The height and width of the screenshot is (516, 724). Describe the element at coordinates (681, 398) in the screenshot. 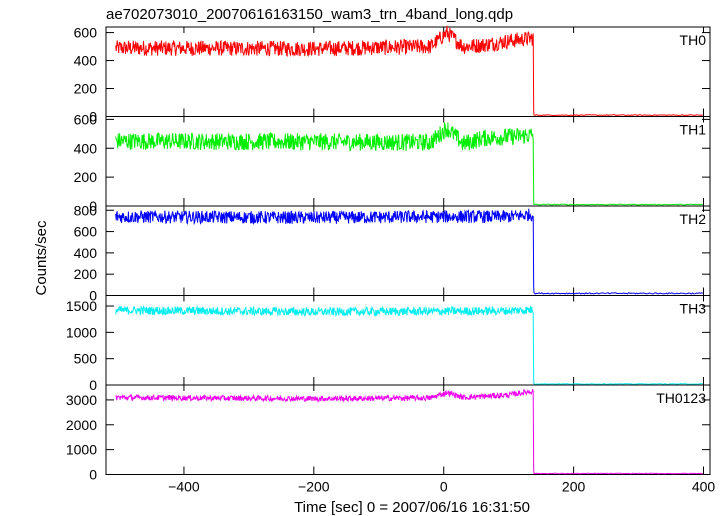

I see `series-label: TH0123` at that location.